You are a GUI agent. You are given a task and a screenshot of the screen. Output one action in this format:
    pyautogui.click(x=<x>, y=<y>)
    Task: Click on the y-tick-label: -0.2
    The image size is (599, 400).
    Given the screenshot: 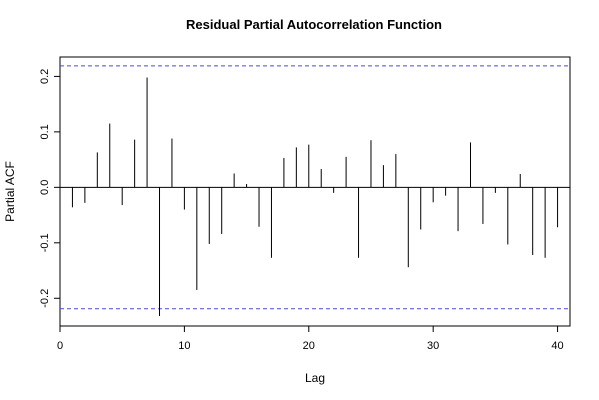 What is the action you would take?
    pyautogui.click(x=45, y=298)
    